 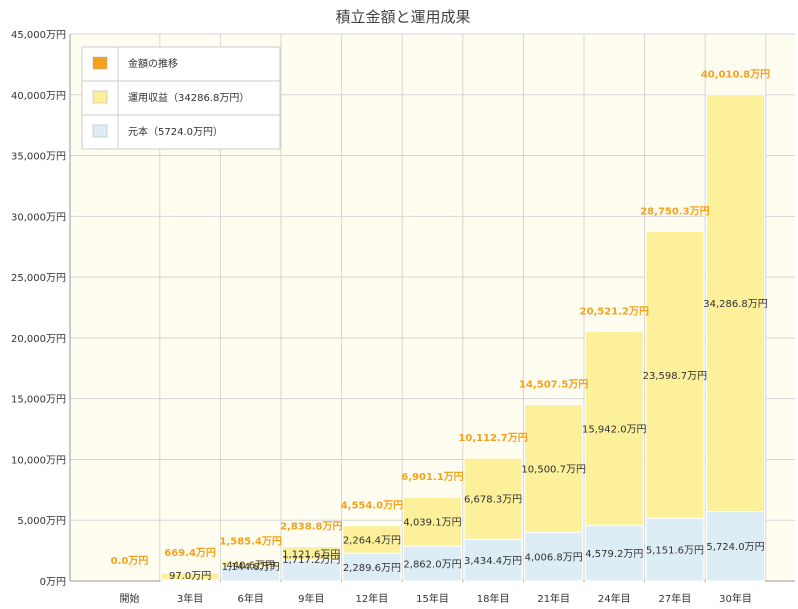 What do you see at coordinates (492, 438) in the screenshot?
I see `total-value-label: 10,112.7万円` at bounding box center [492, 438].